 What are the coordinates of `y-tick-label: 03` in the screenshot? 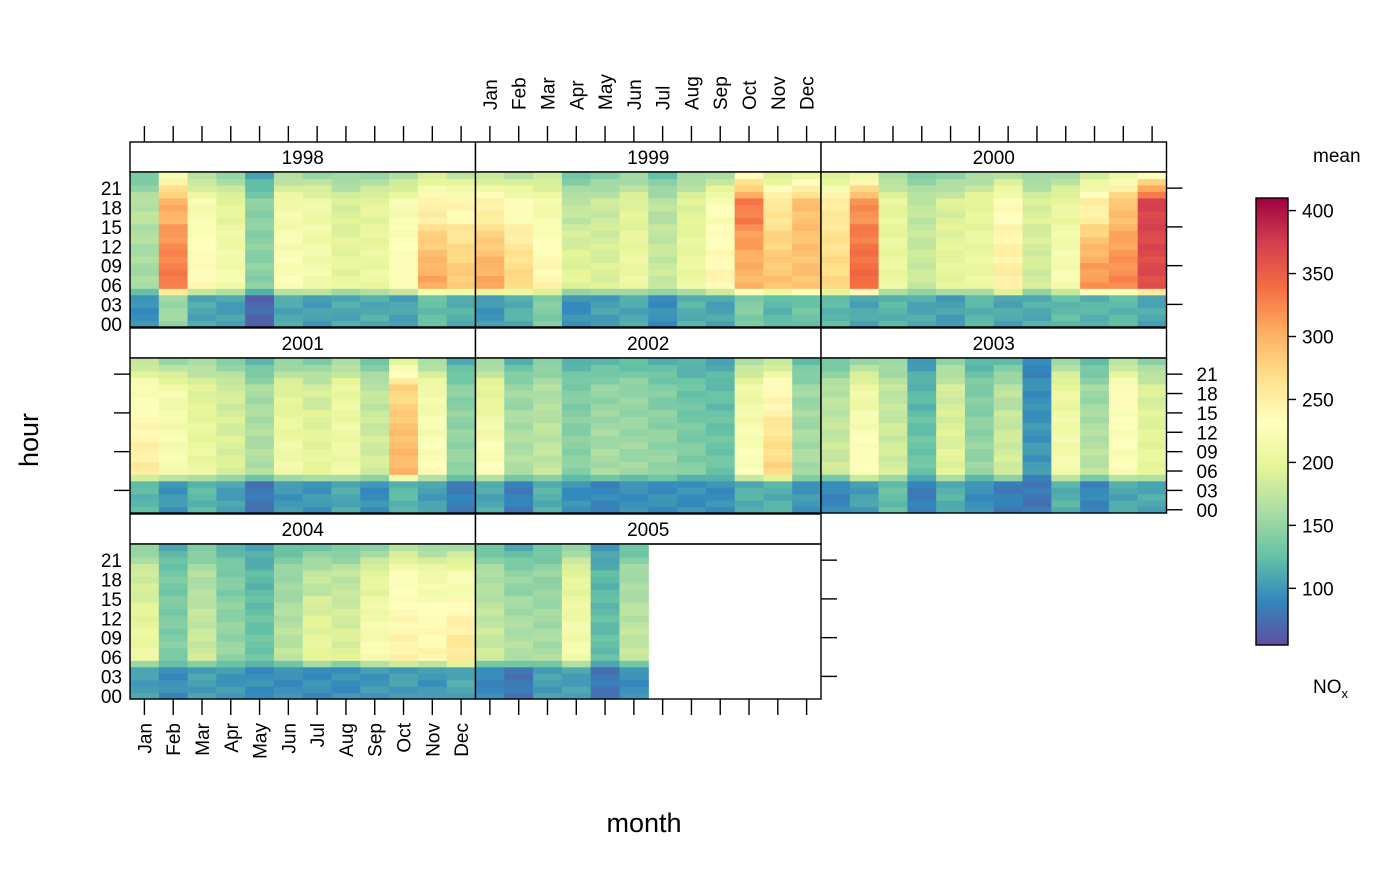 It's located at (1207, 491).